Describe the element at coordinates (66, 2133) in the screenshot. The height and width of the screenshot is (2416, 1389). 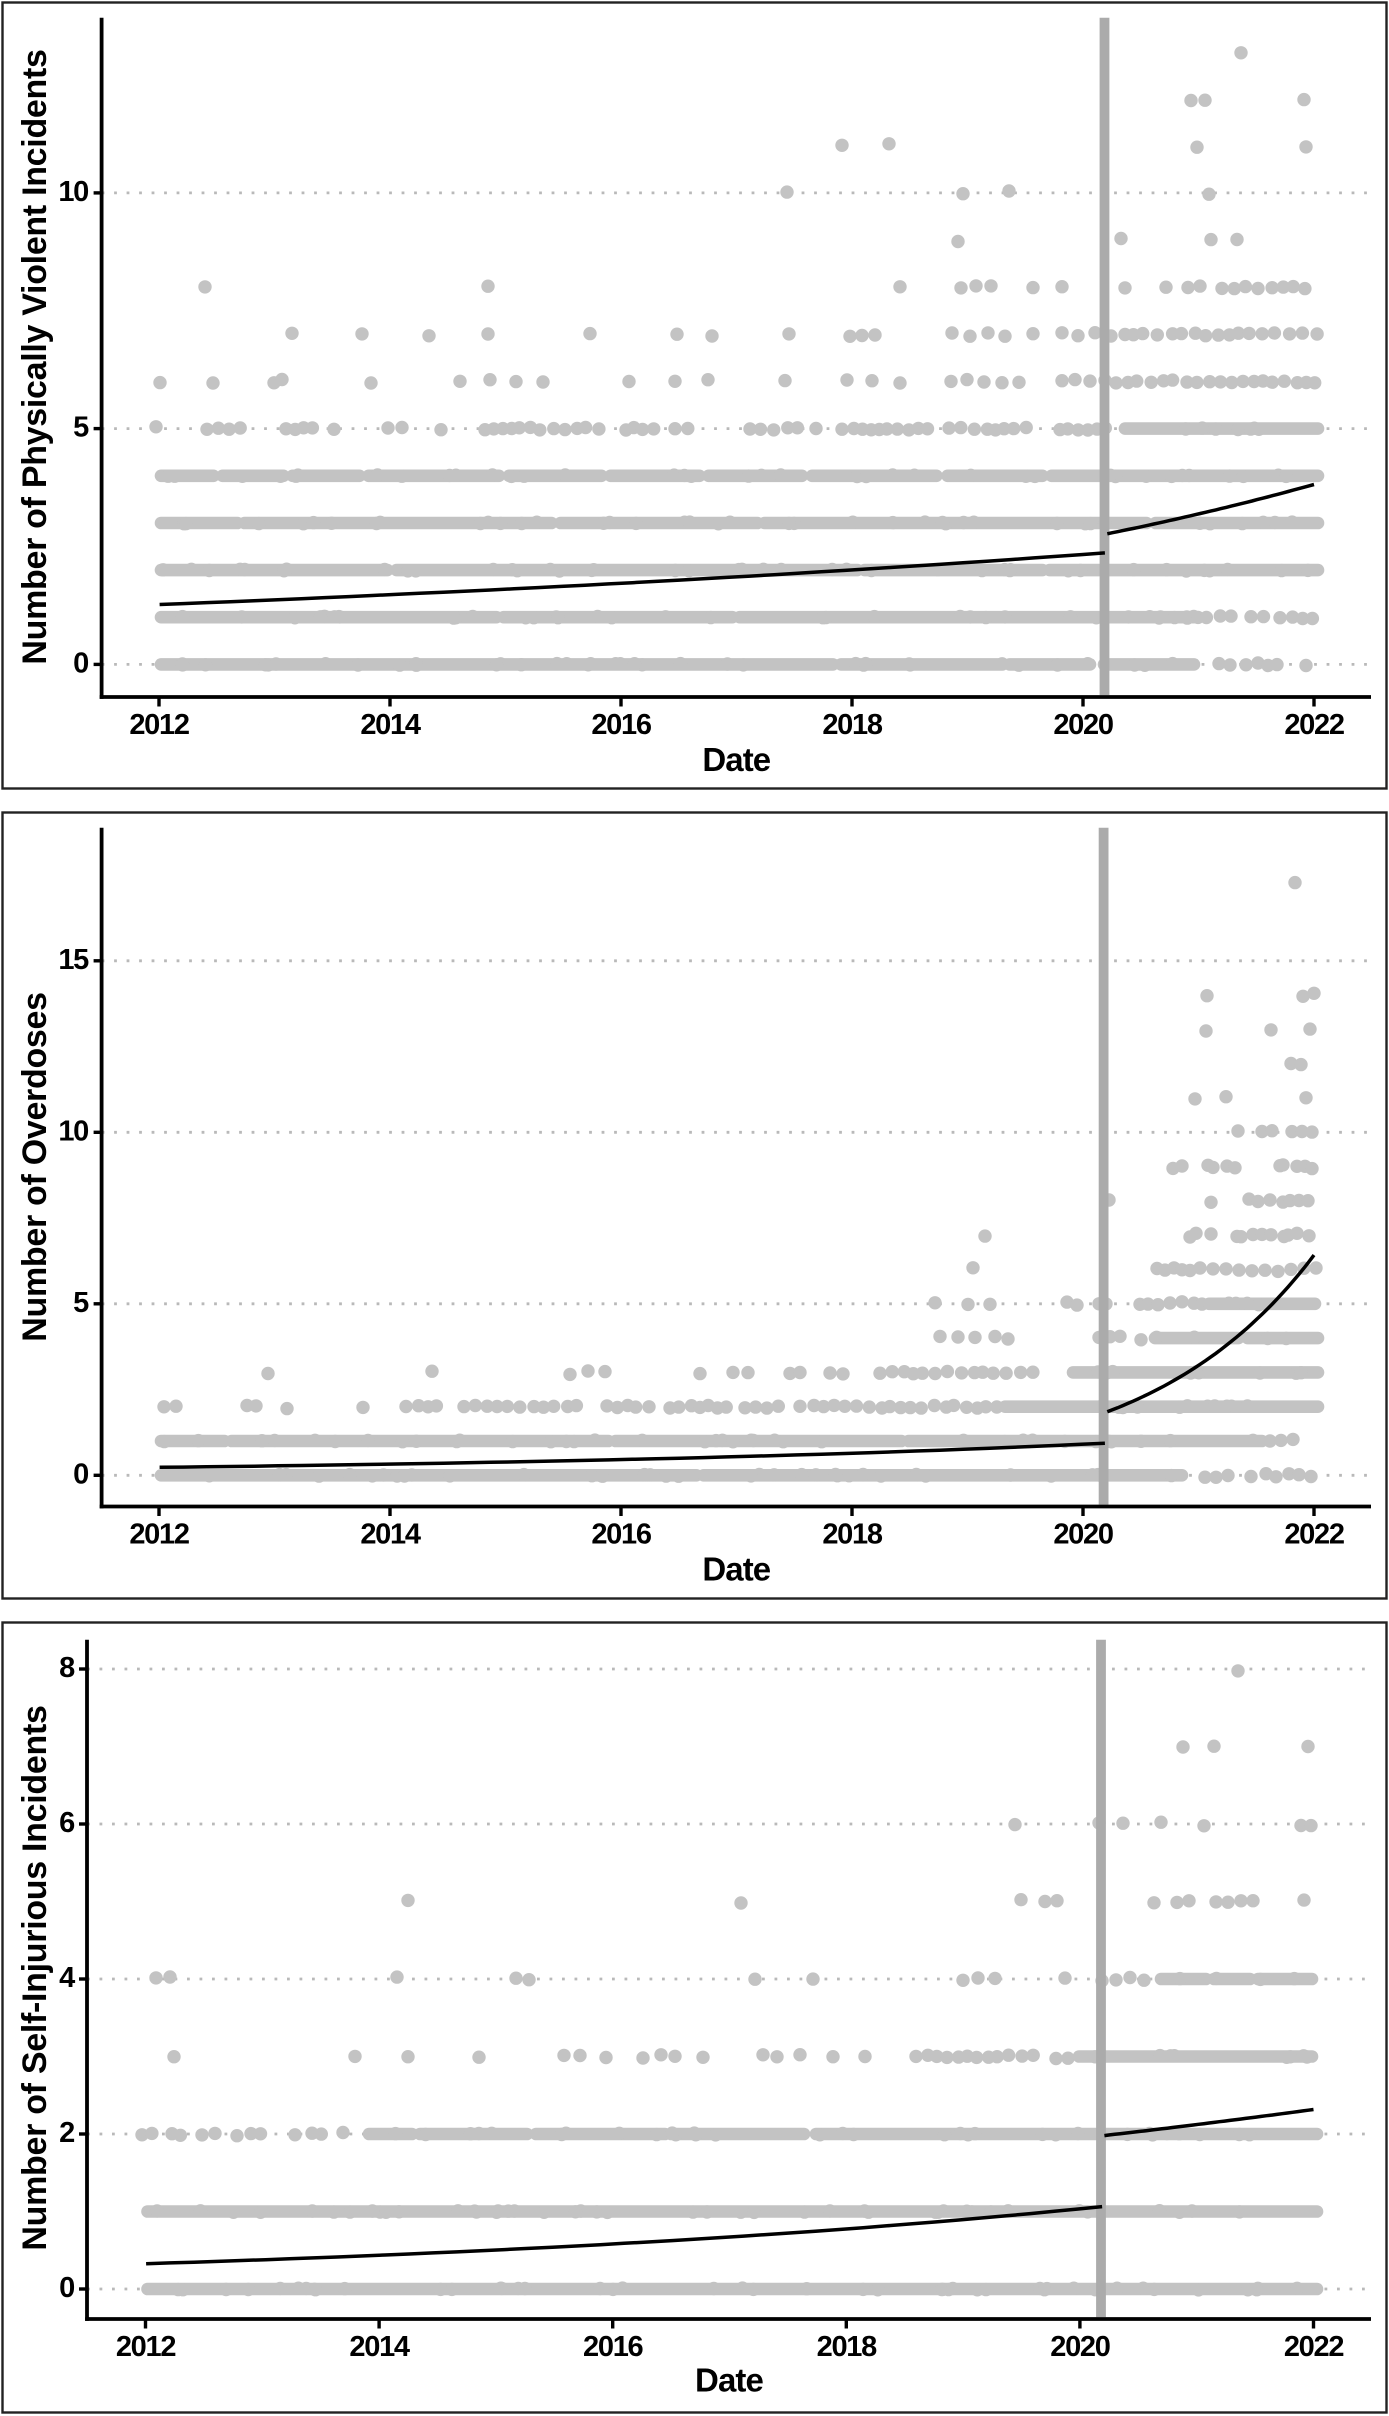
I see `svg-text: 2` at that location.